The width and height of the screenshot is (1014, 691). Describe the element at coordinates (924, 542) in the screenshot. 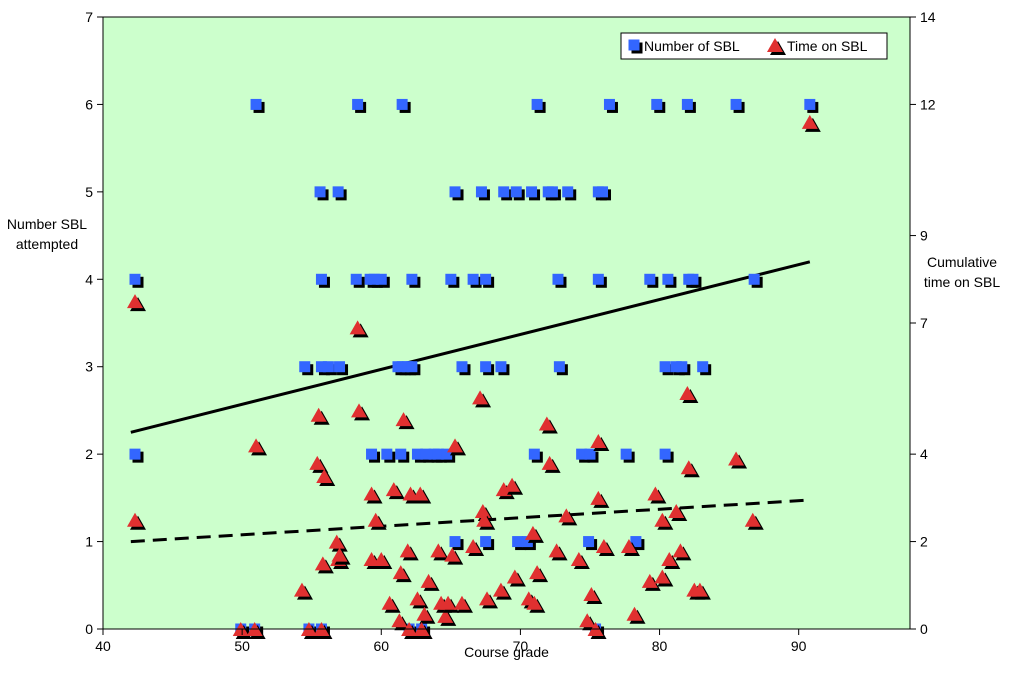

I see `y-right-tick-label: 2` at that location.